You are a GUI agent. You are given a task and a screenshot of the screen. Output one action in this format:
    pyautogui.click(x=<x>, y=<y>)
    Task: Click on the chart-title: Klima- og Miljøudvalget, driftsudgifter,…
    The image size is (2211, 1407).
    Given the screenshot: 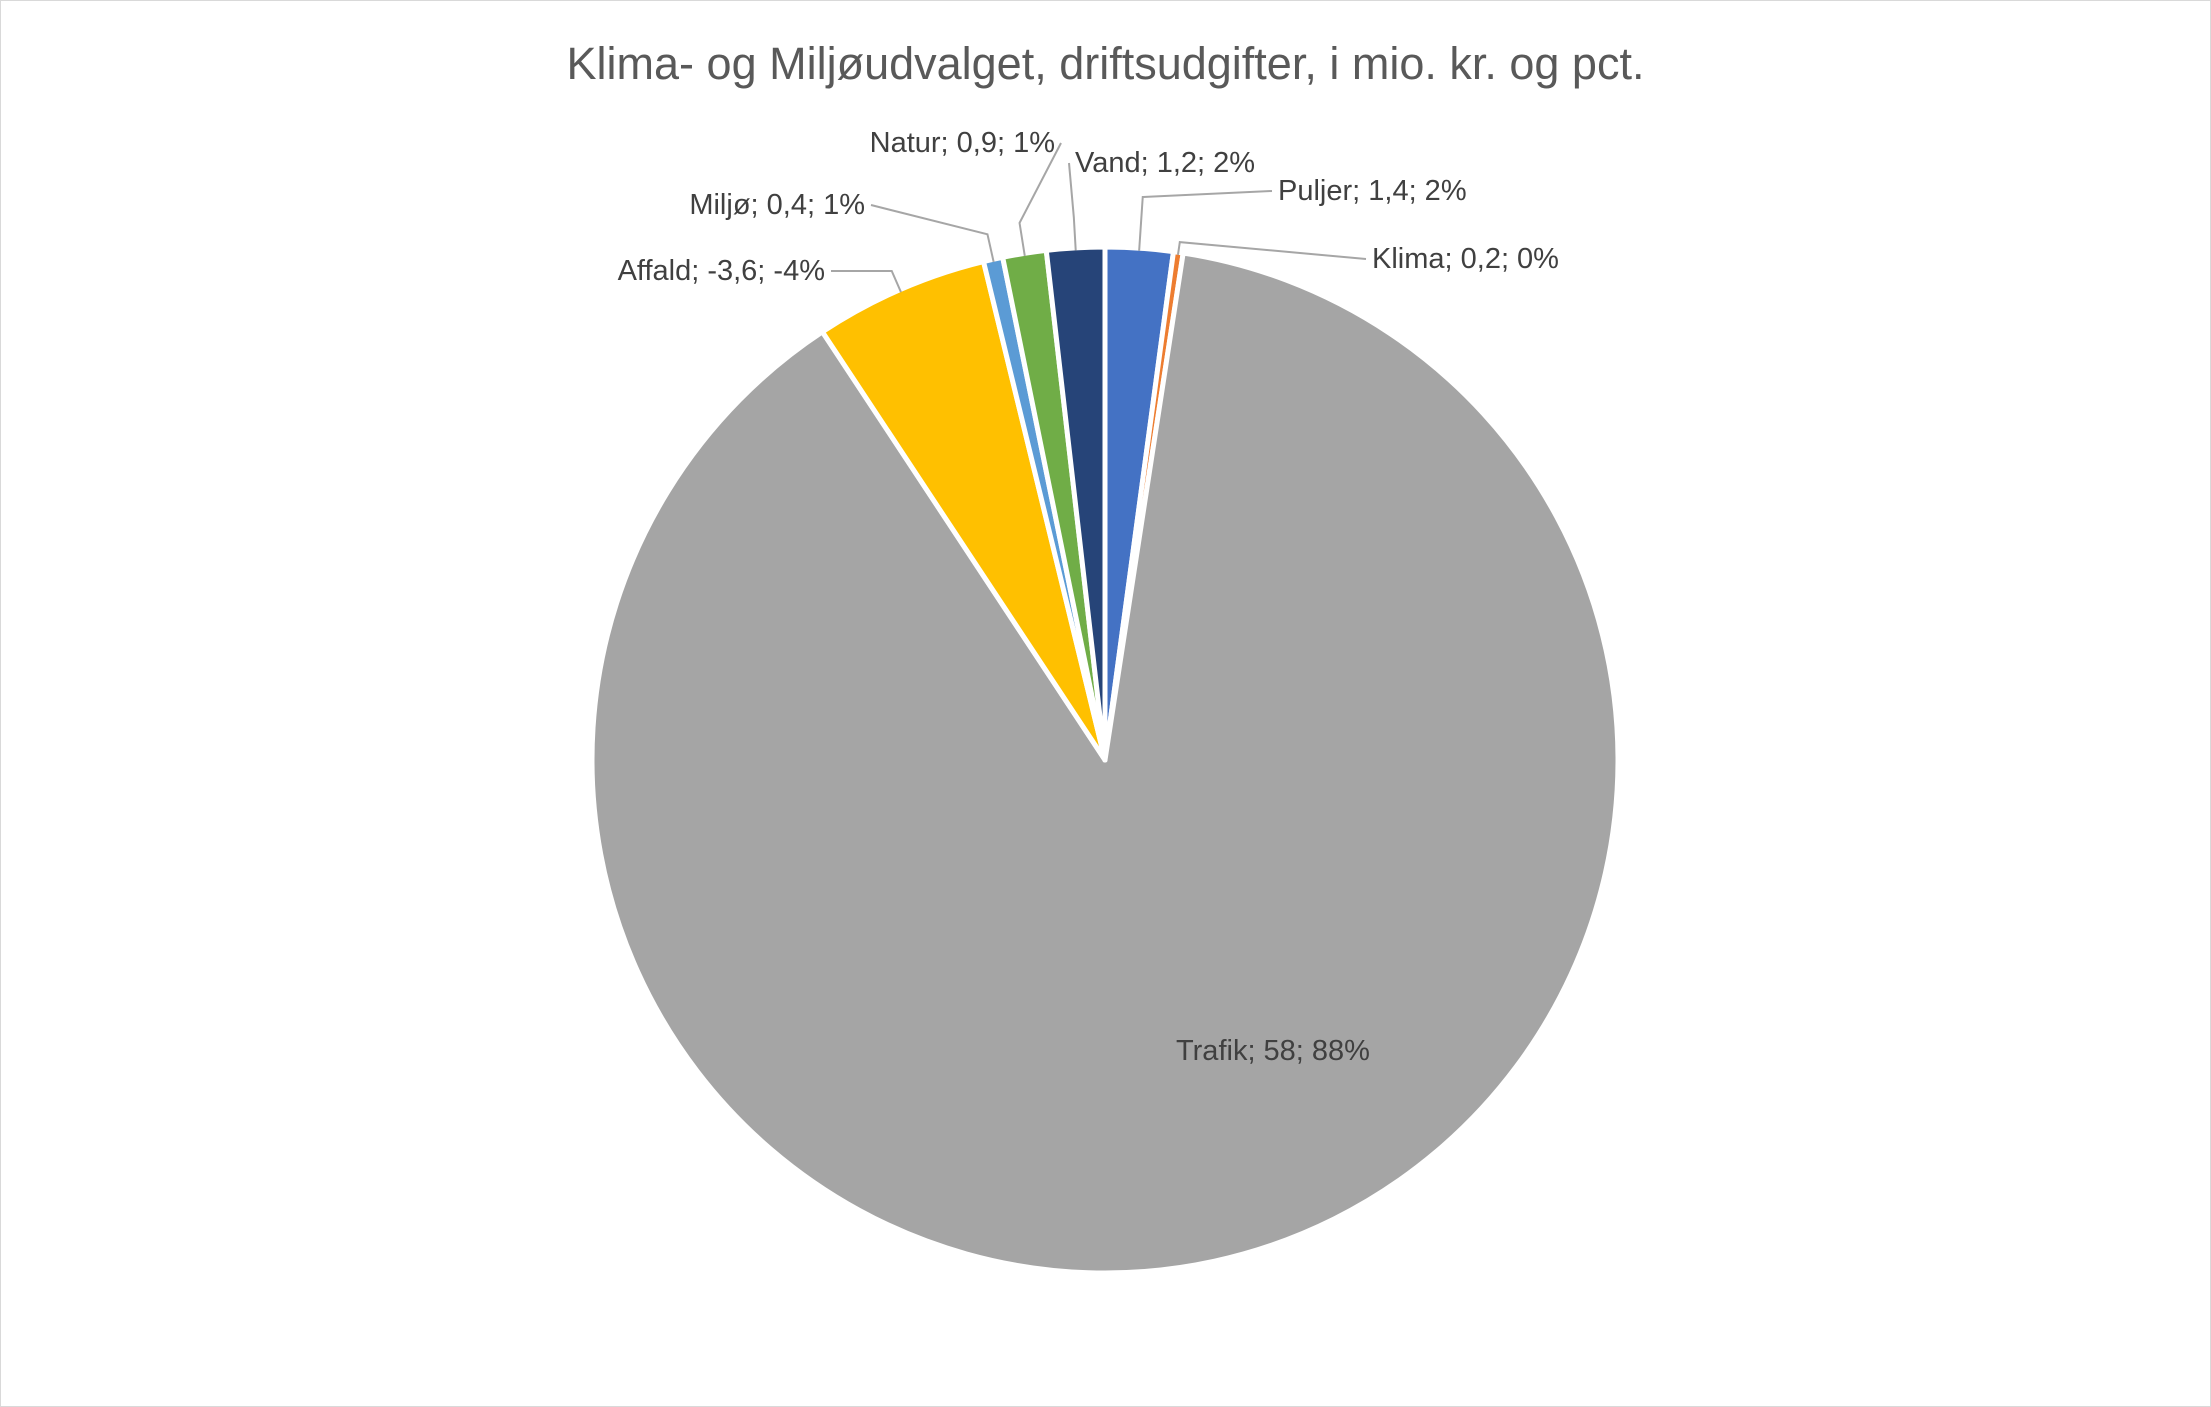 What is the action you would take?
    pyautogui.click(x=1105, y=63)
    